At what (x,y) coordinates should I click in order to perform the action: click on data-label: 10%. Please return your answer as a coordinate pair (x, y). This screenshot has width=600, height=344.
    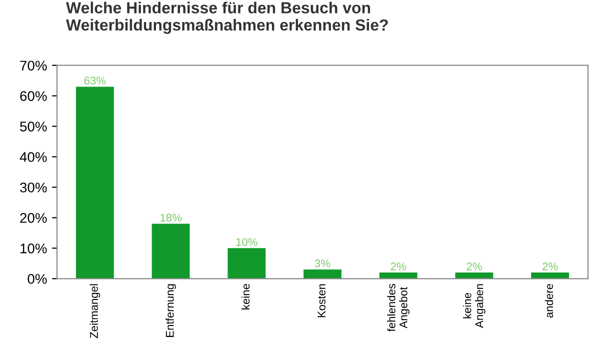
    Looking at the image, I should click on (247, 242).